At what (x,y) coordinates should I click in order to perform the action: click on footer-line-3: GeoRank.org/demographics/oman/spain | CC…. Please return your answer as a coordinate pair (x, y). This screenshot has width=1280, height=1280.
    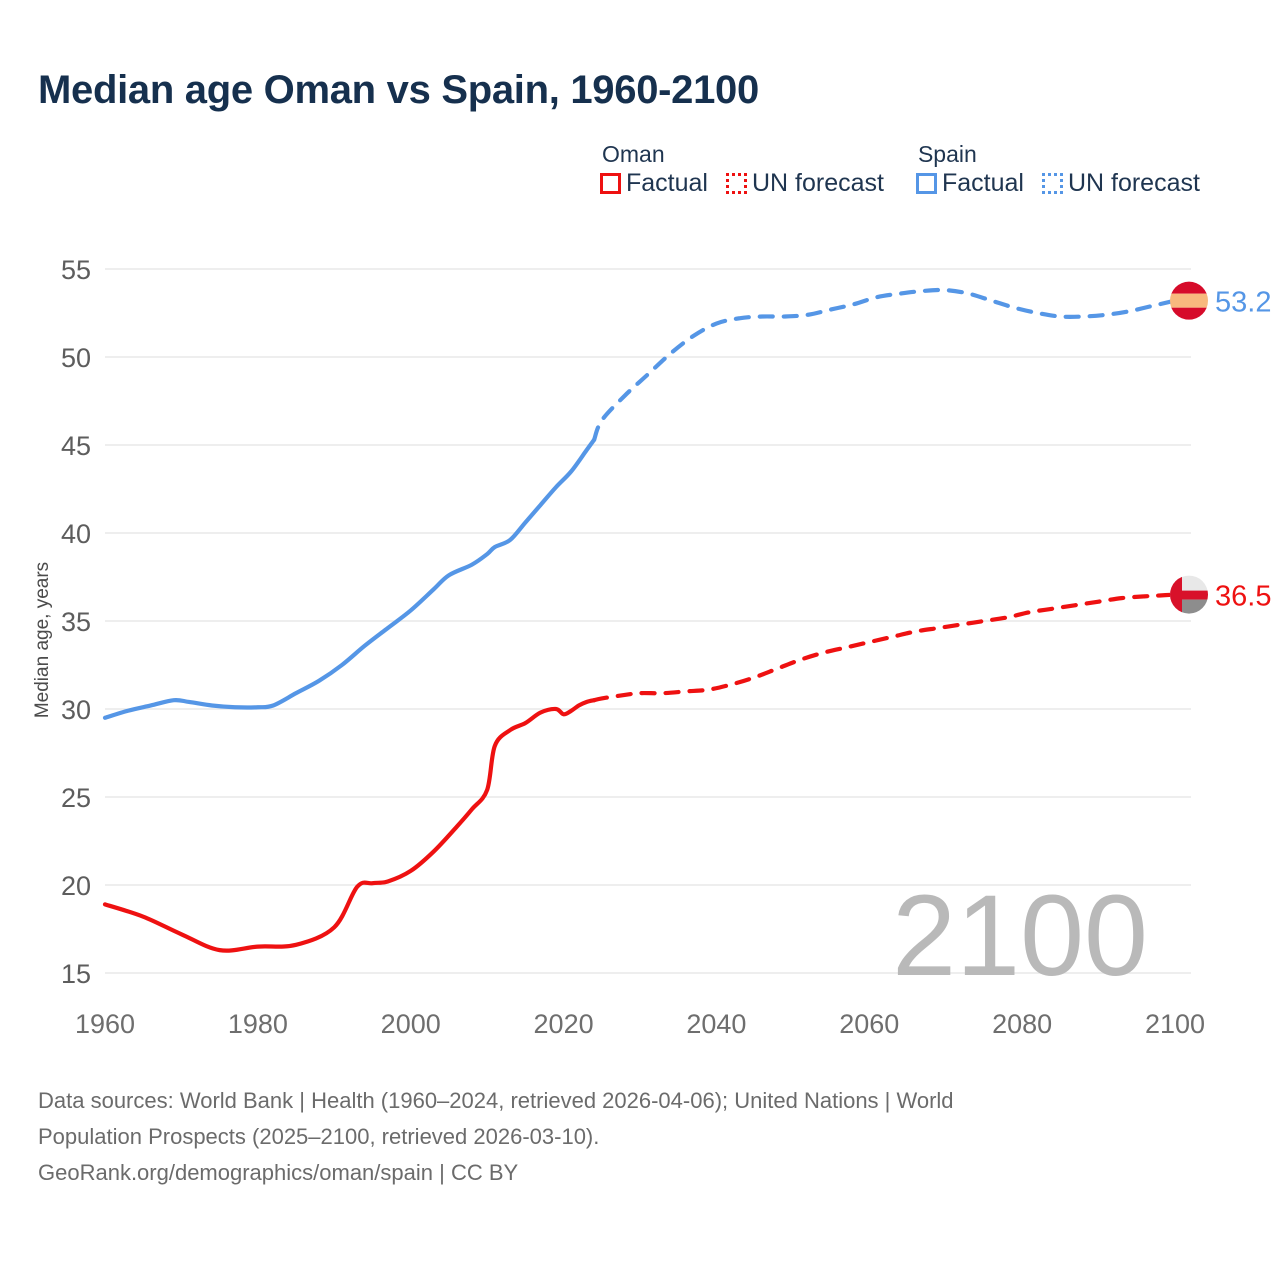
    Looking at the image, I should click on (278, 1172).